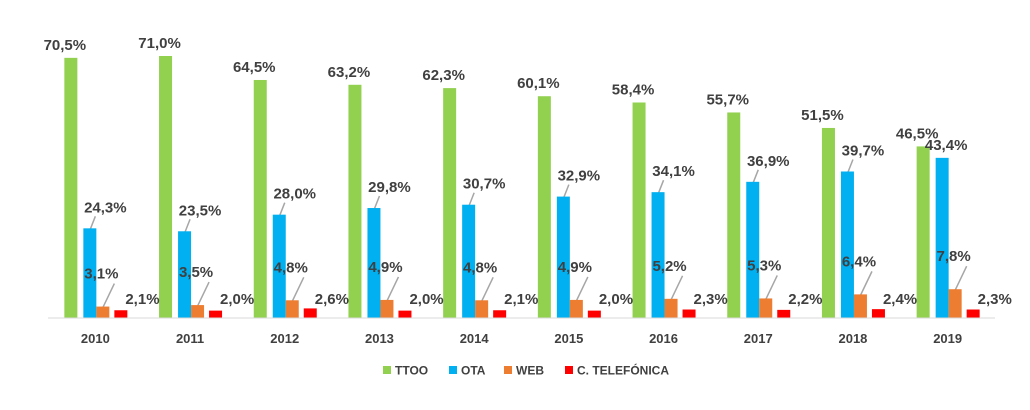 This screenshot has width=1030, height=410. What do you see at coordinates (355, 201) in the screenshot?
I see `bar-ttoo-2013` at bounding box center [355, 201].